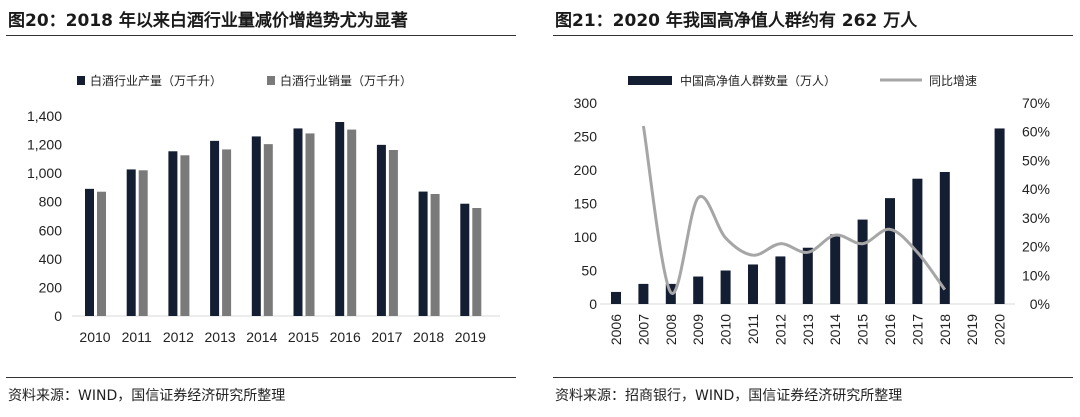  I want to click on right-growth-line, so click(794, 210).